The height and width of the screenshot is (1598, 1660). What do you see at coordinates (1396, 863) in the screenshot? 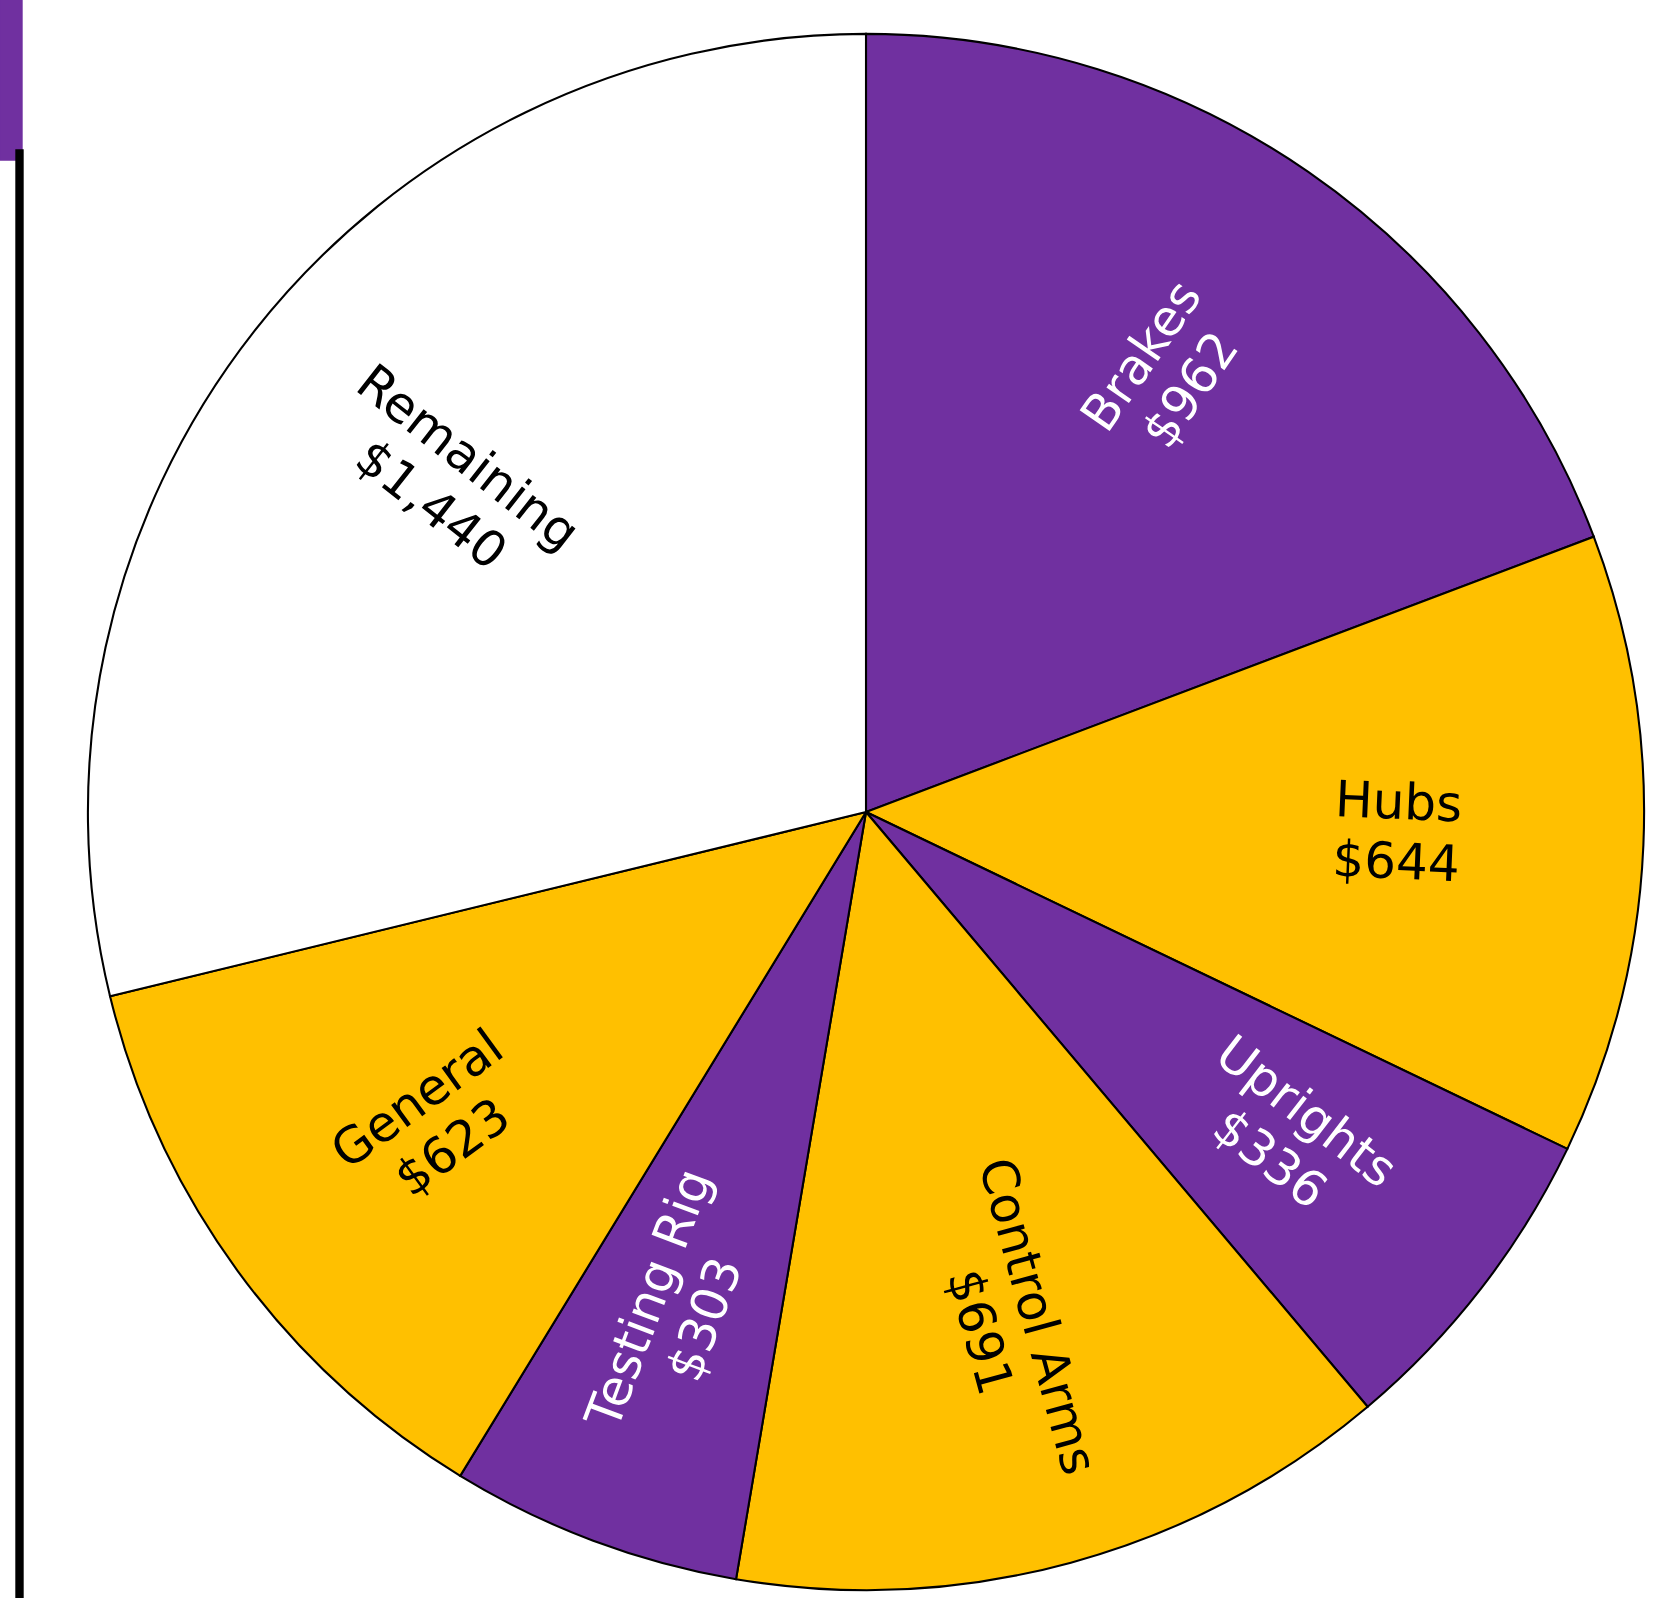
I see `data-label: $644` at bounding box center [1396, 863].